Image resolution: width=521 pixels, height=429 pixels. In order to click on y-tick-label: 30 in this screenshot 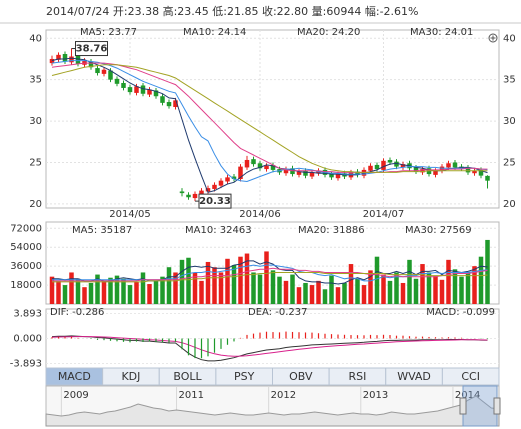, I will do `click(509, 121)`.